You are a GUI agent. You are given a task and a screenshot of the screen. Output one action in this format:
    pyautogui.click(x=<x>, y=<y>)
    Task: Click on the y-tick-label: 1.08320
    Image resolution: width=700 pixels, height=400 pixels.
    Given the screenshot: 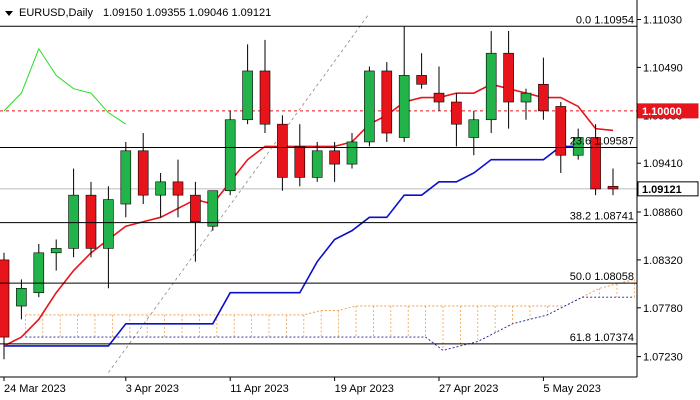 What is the action you would take?
    pyautogui.click(x=663, y=261)
    